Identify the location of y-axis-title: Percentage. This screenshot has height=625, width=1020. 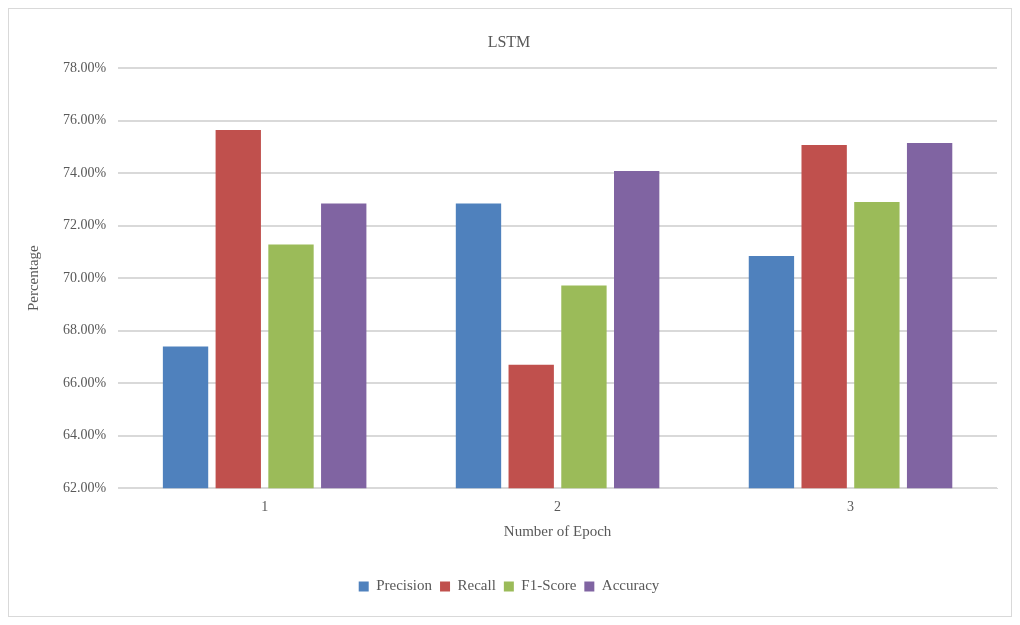
(32, 278).